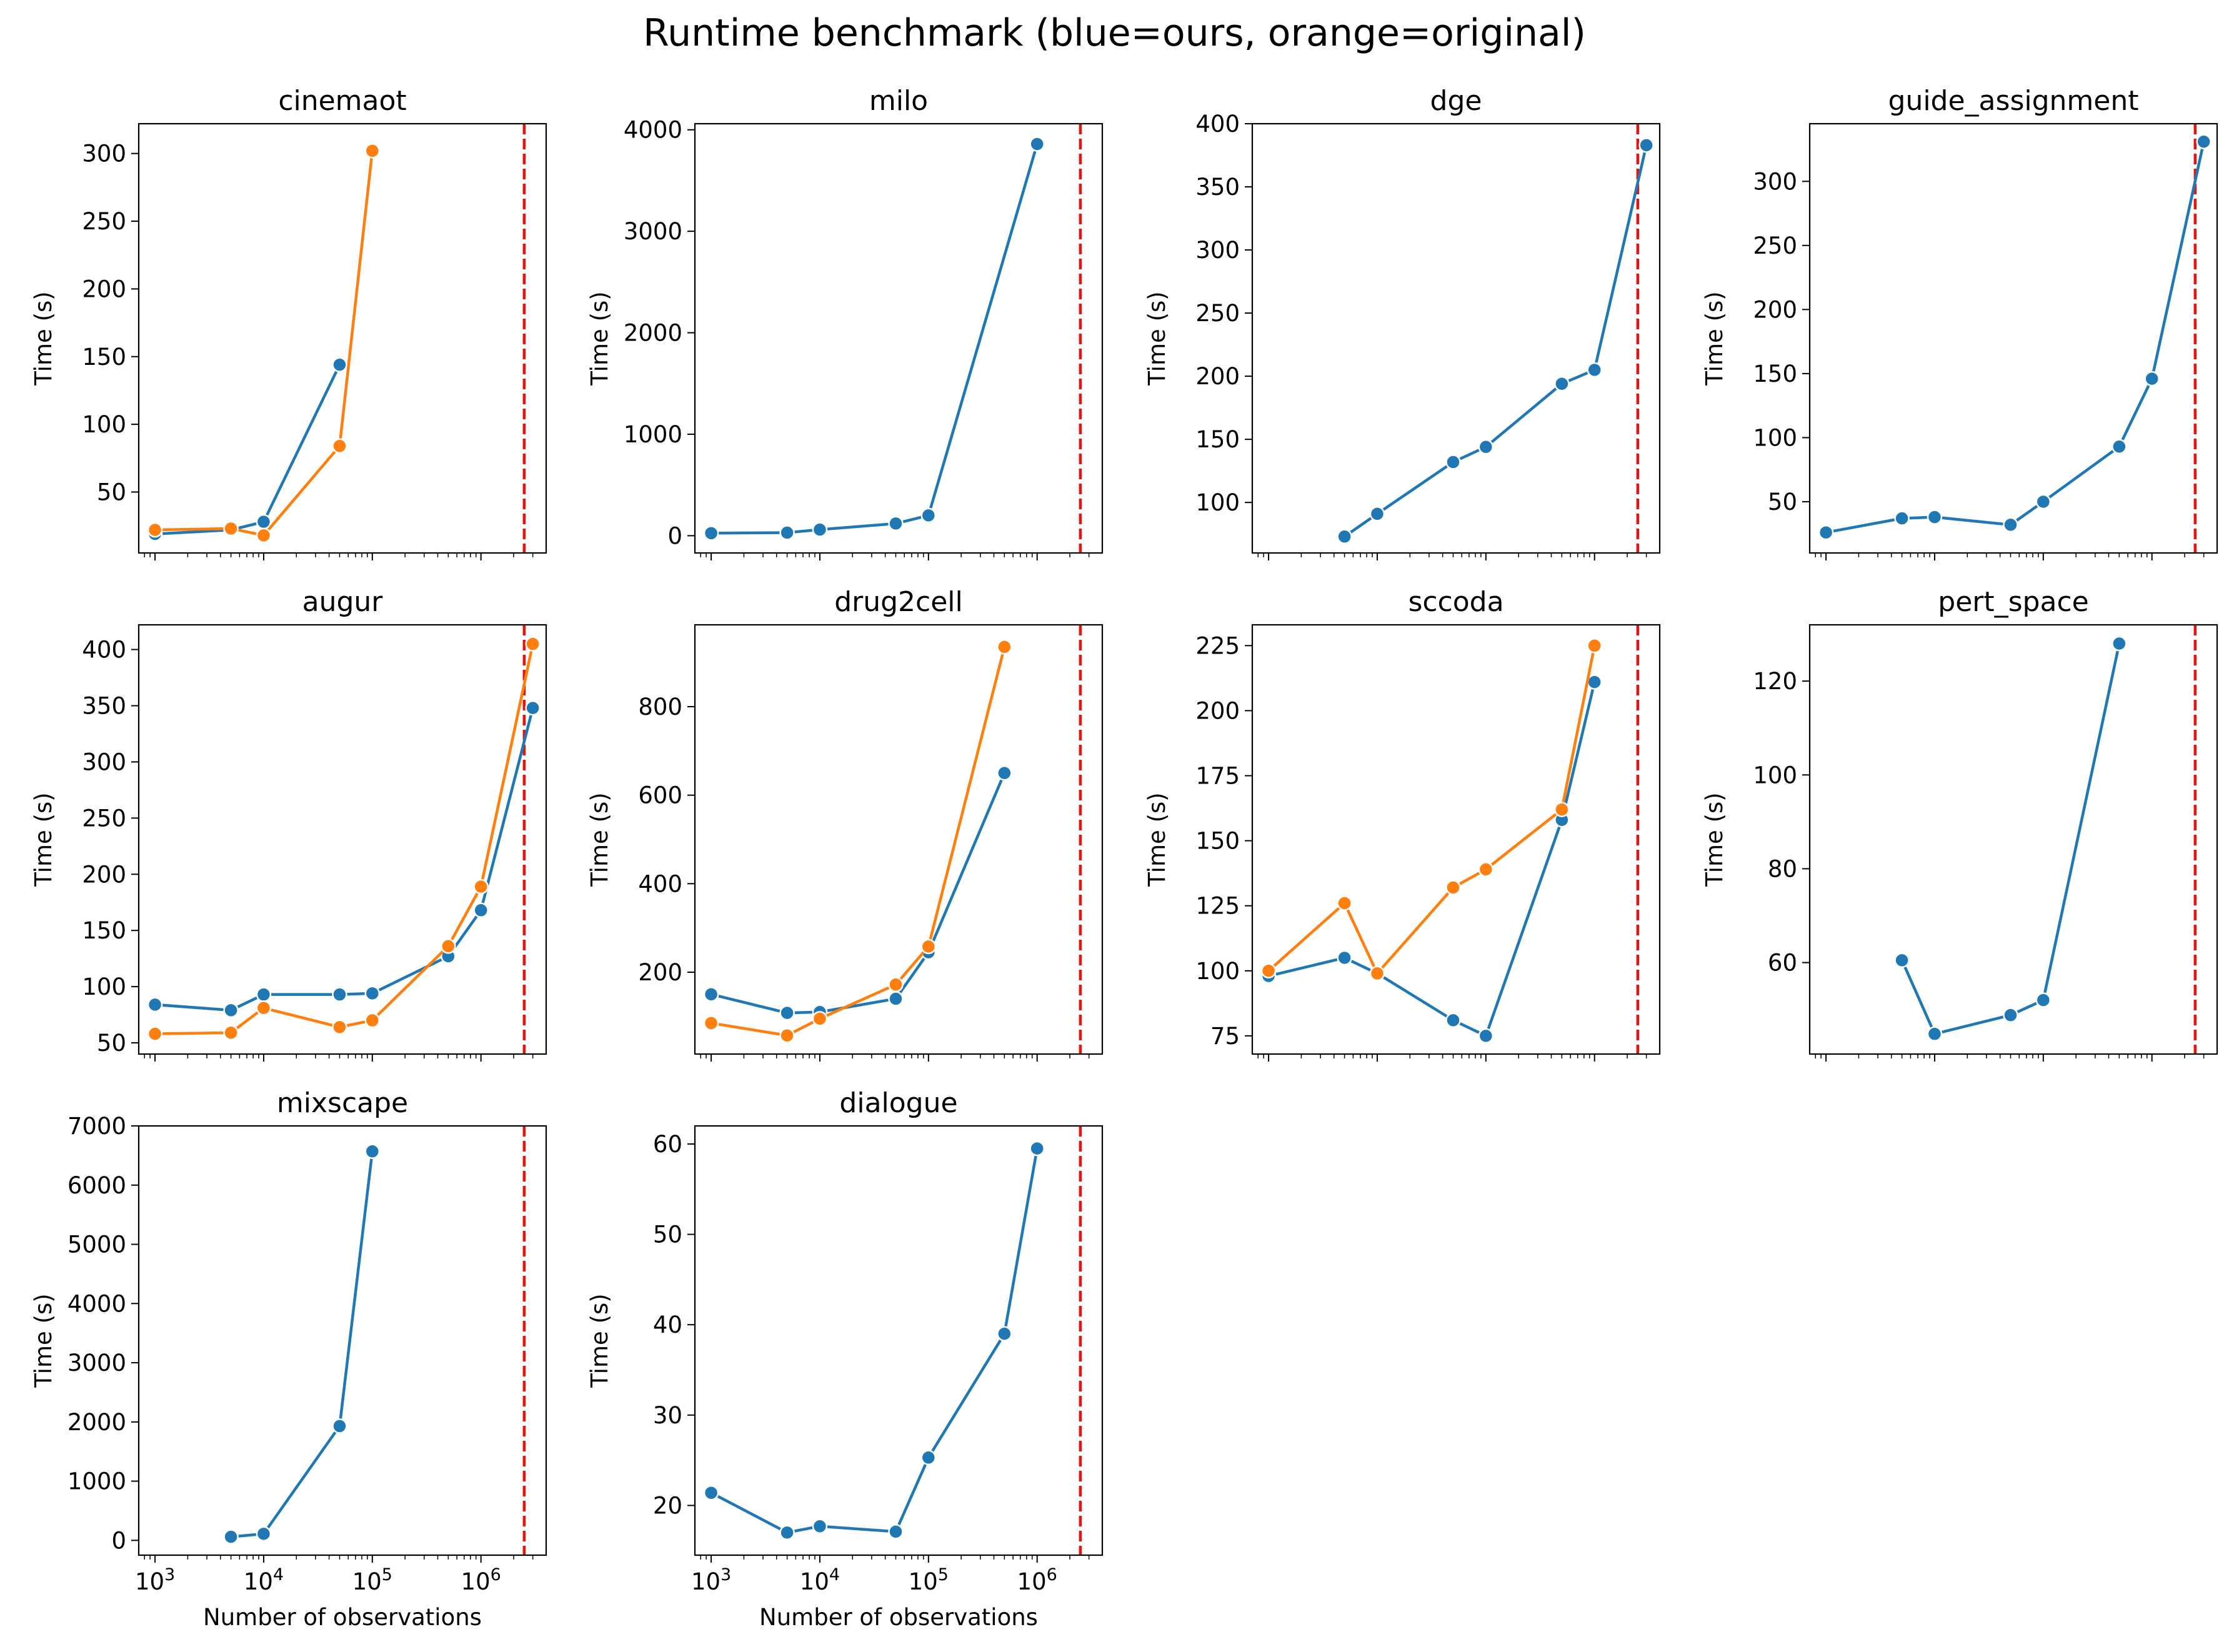  Describe the element at coordinates (653, 434) in the screenshot. I see `y-tick-label: 1000` at that location.